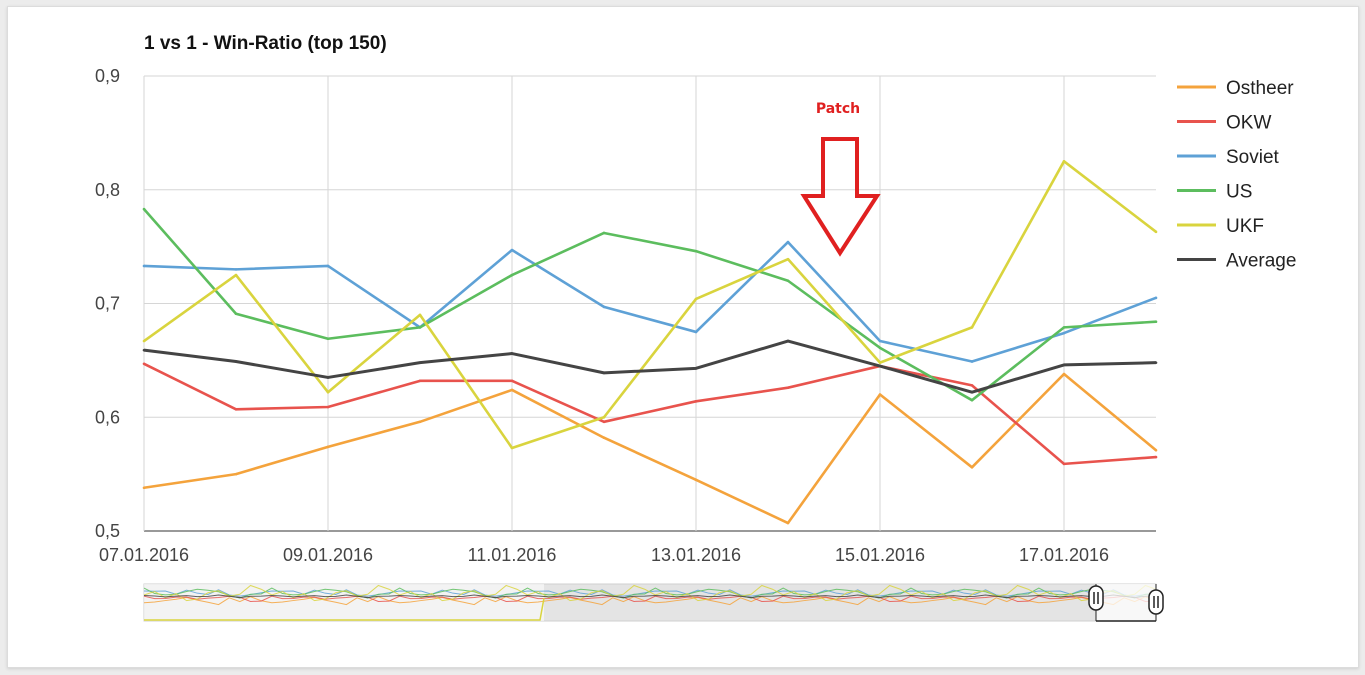 Image resolution: width=1365 pixels, height=675 pixels. What do you see at coordinates (1064, 555) in the screenshot?
I see `x-tick-label: 17.01.2016` at bounding box center [1064, 555].